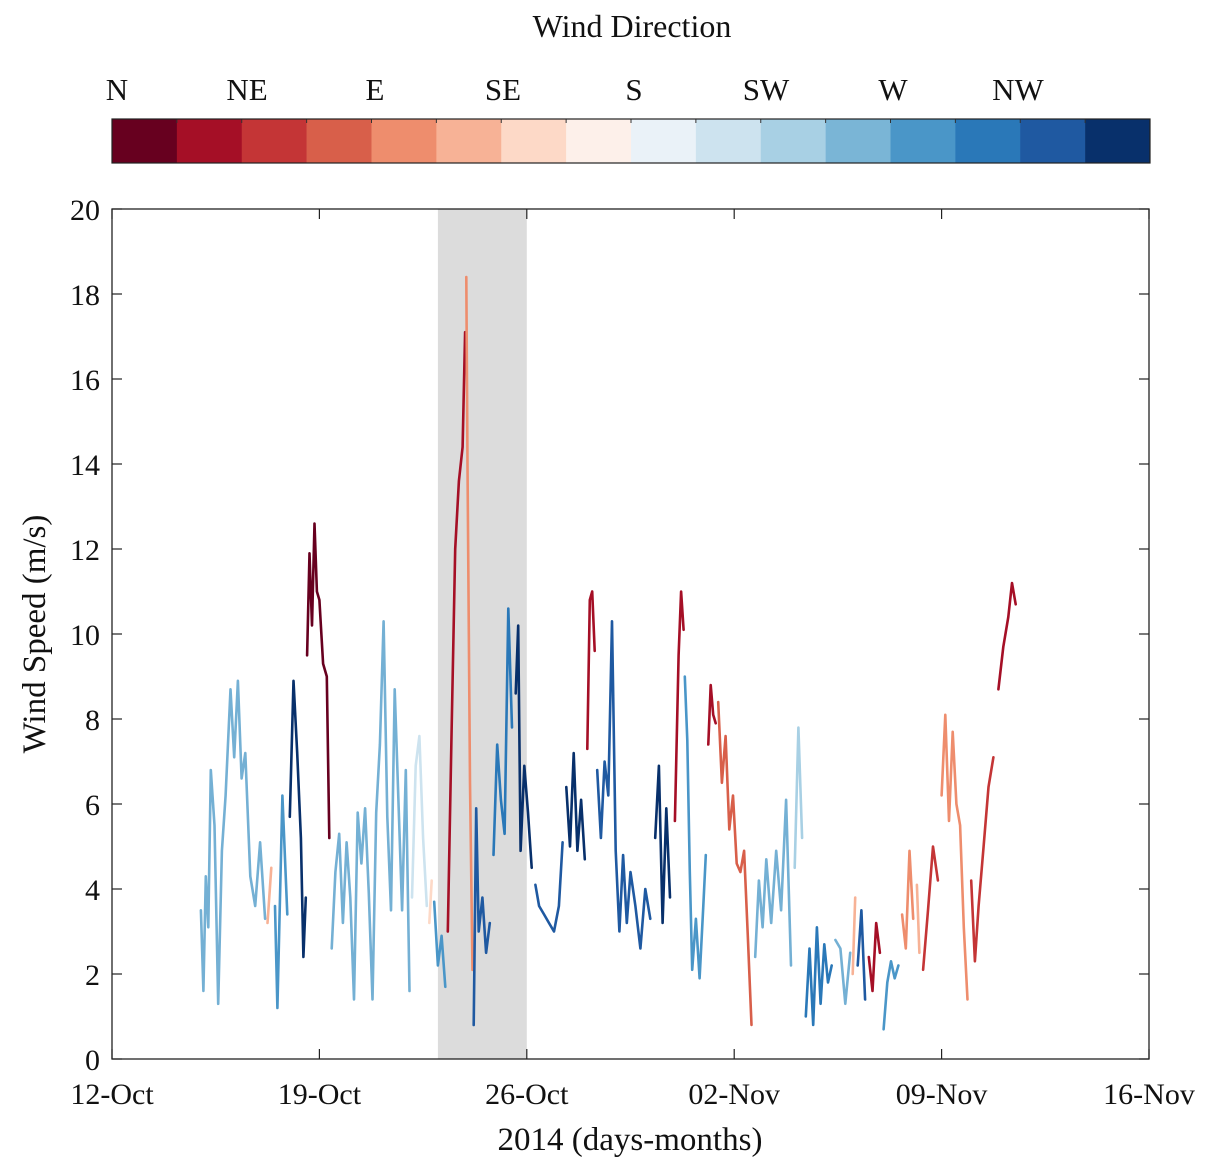 The width and height of the screenshot is (1224, 1171). What do you see at coordinates (375, 89) in the screenshot?
I see `colorbar-label-e: E` at bounding box center [375, 89].